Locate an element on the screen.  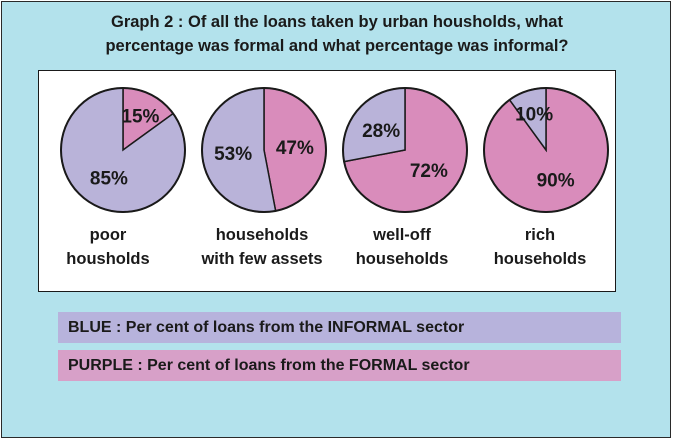
pie-caption-line-1: well-off is located at coordinates (402, 235).